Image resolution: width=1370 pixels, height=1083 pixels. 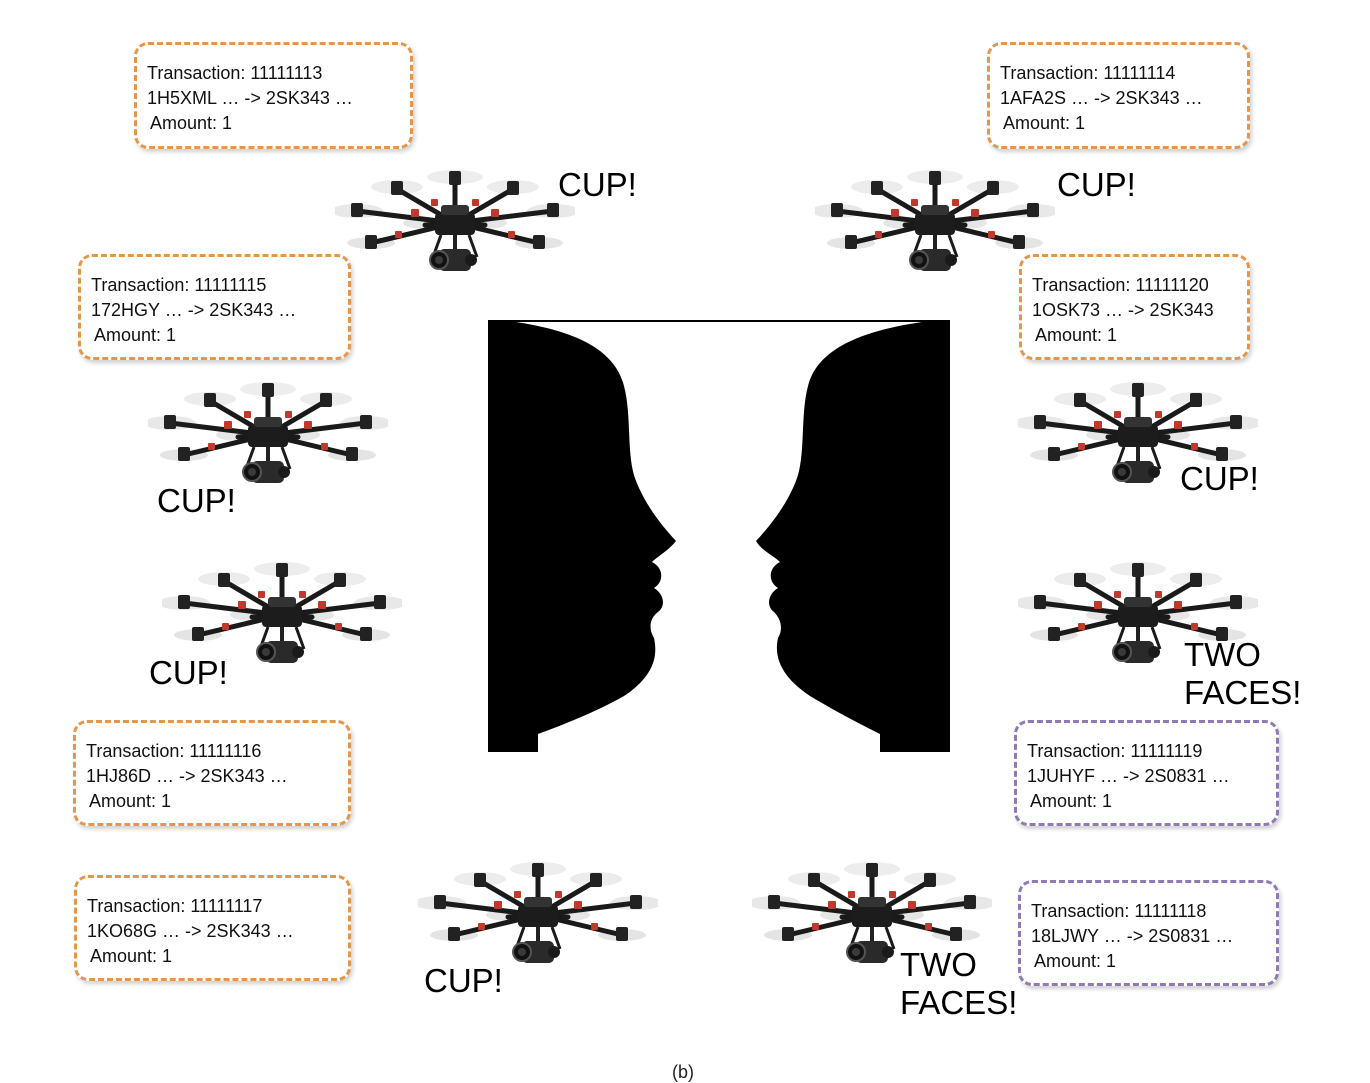 What do you see at coordinates (1088, 73) in the screenshot?
I see `transaction-id: Transaction: 11111114` at bounding box center [1088, 73].